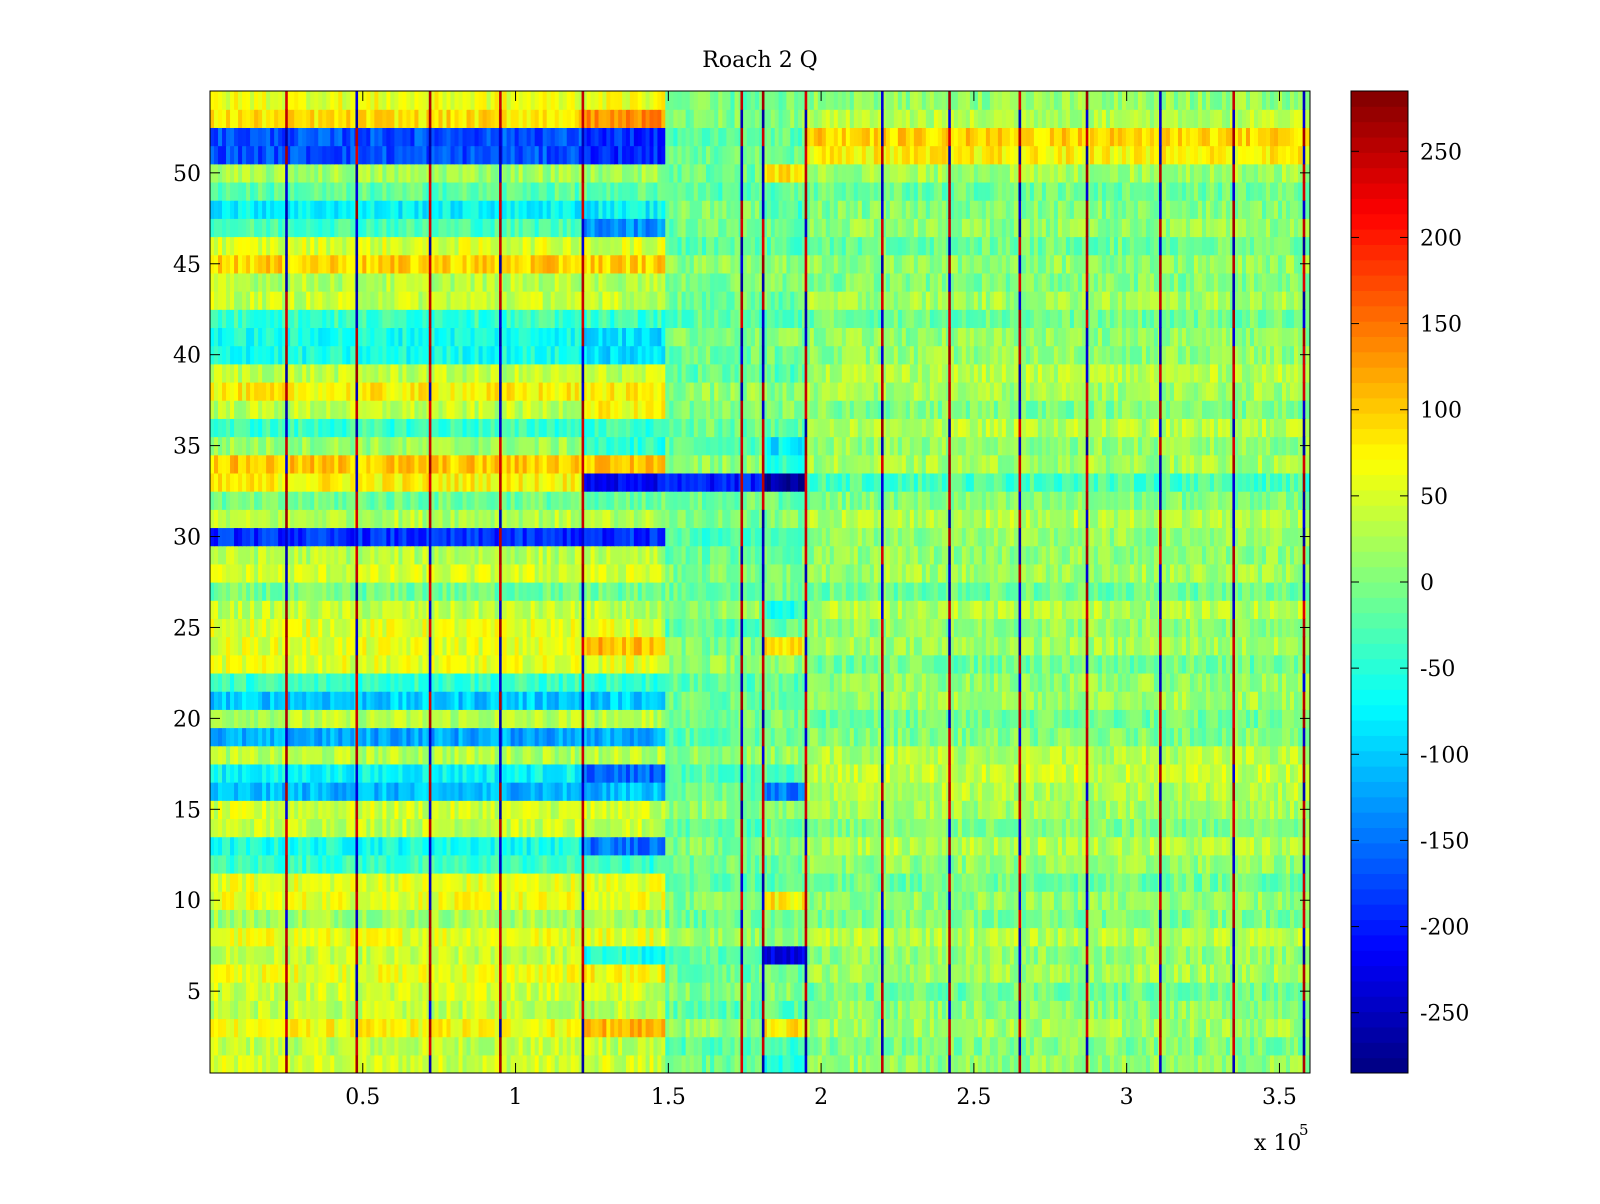 This screenshot has width=1600, height=1204. Describe the element at coordinates (397, 864) in the screenshot. I see `heatmap-row` at that location.